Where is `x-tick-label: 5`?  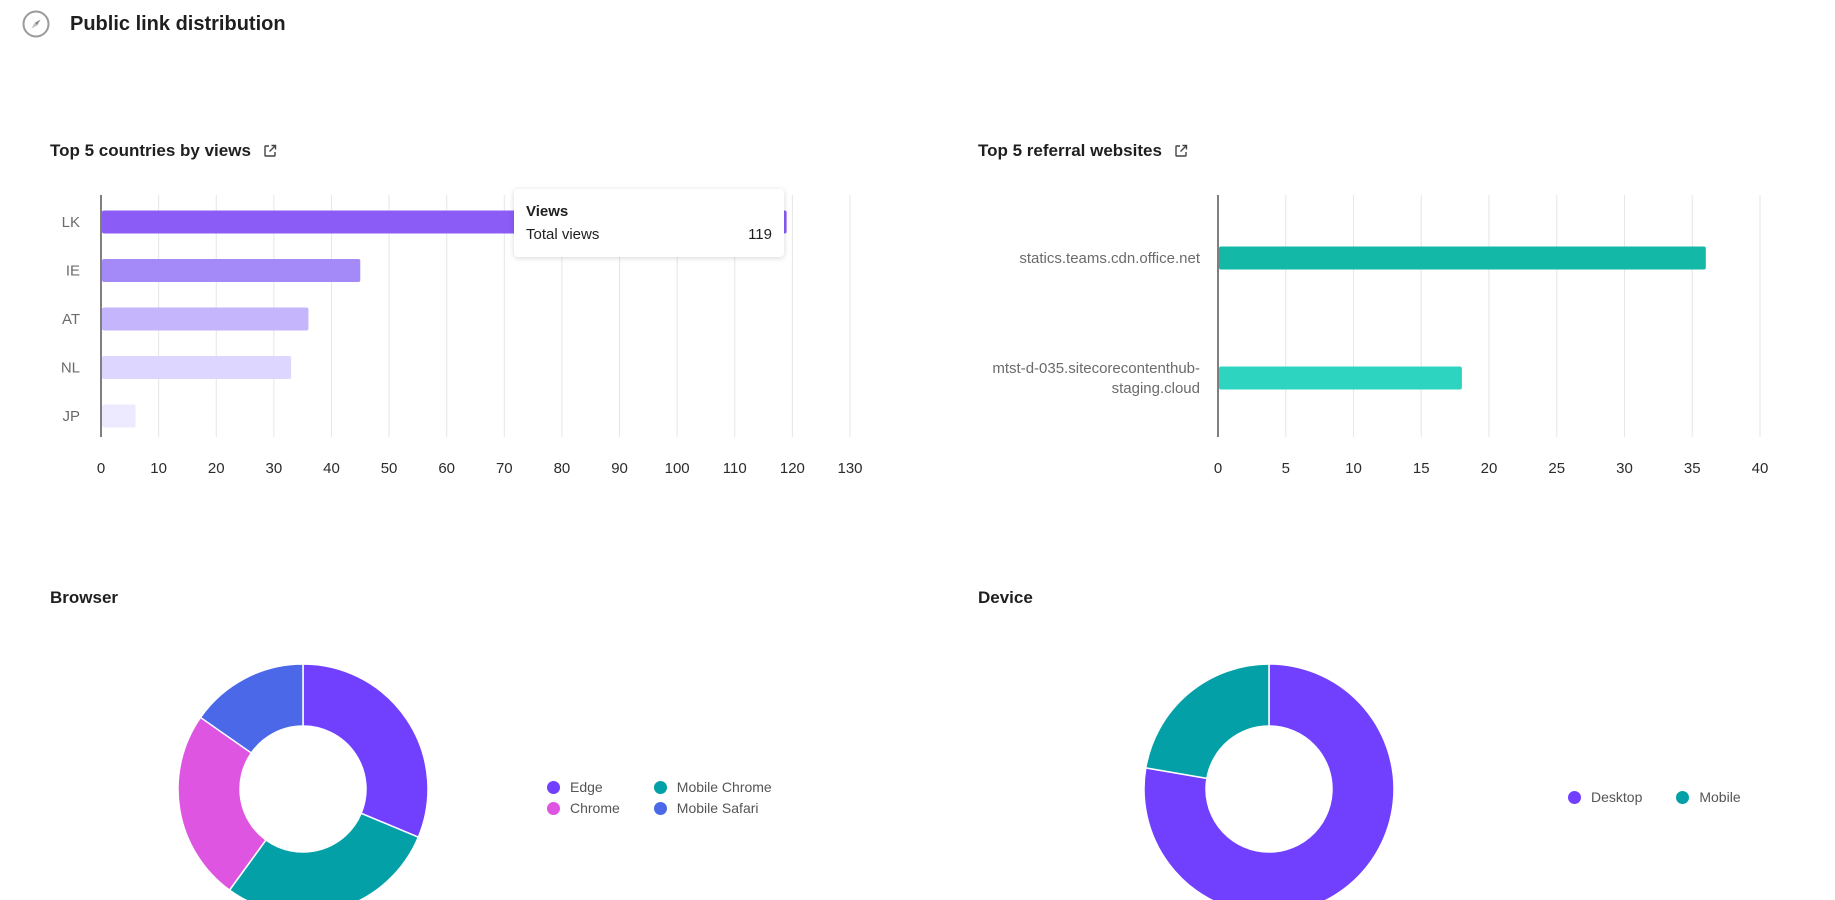
x-tick-label: 5 is located at coordinates (1286, 468).